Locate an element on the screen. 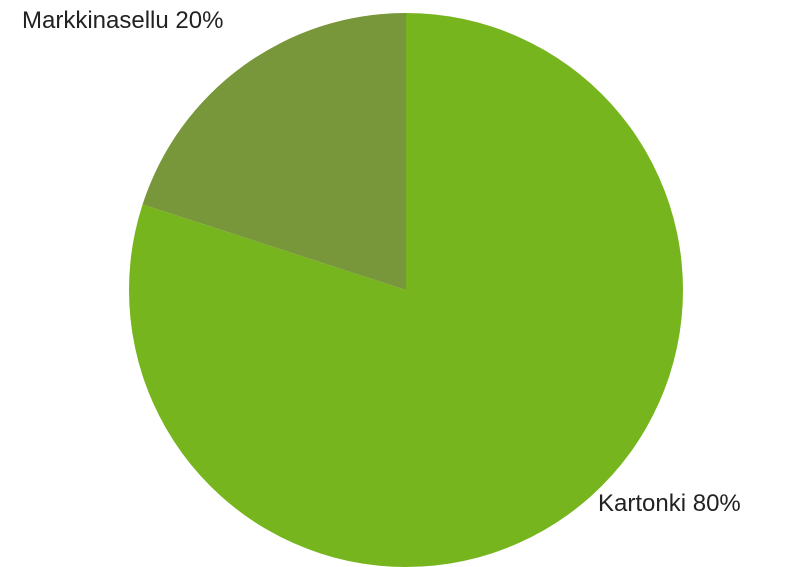 This screenshot has height=567, width=801. category-label: Kartonki is located at coordinates (642, 503).